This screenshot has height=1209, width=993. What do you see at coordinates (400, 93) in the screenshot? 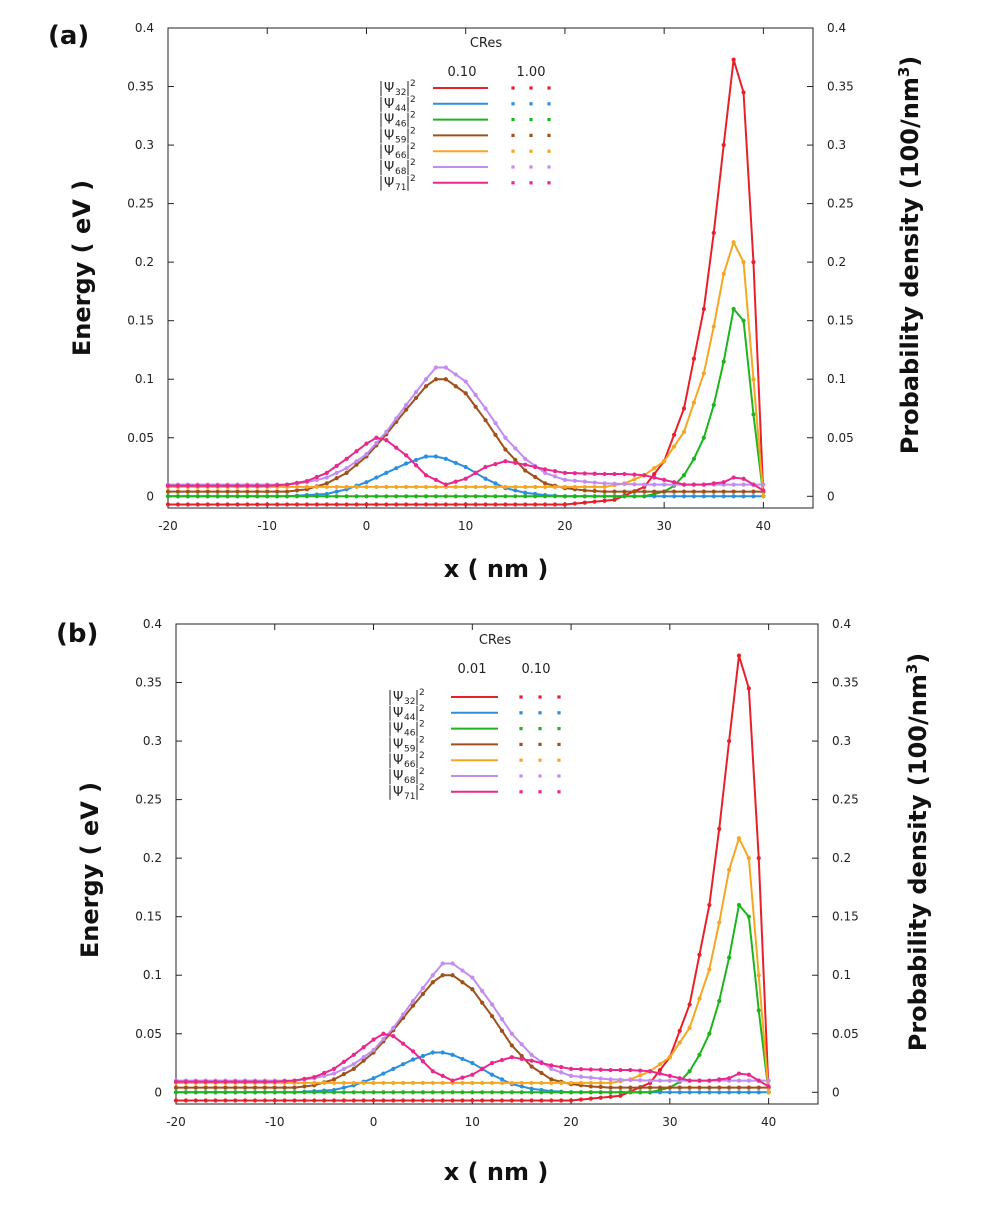
I see `legend-psi-subscript: 32` at bounding box center [400, 93].